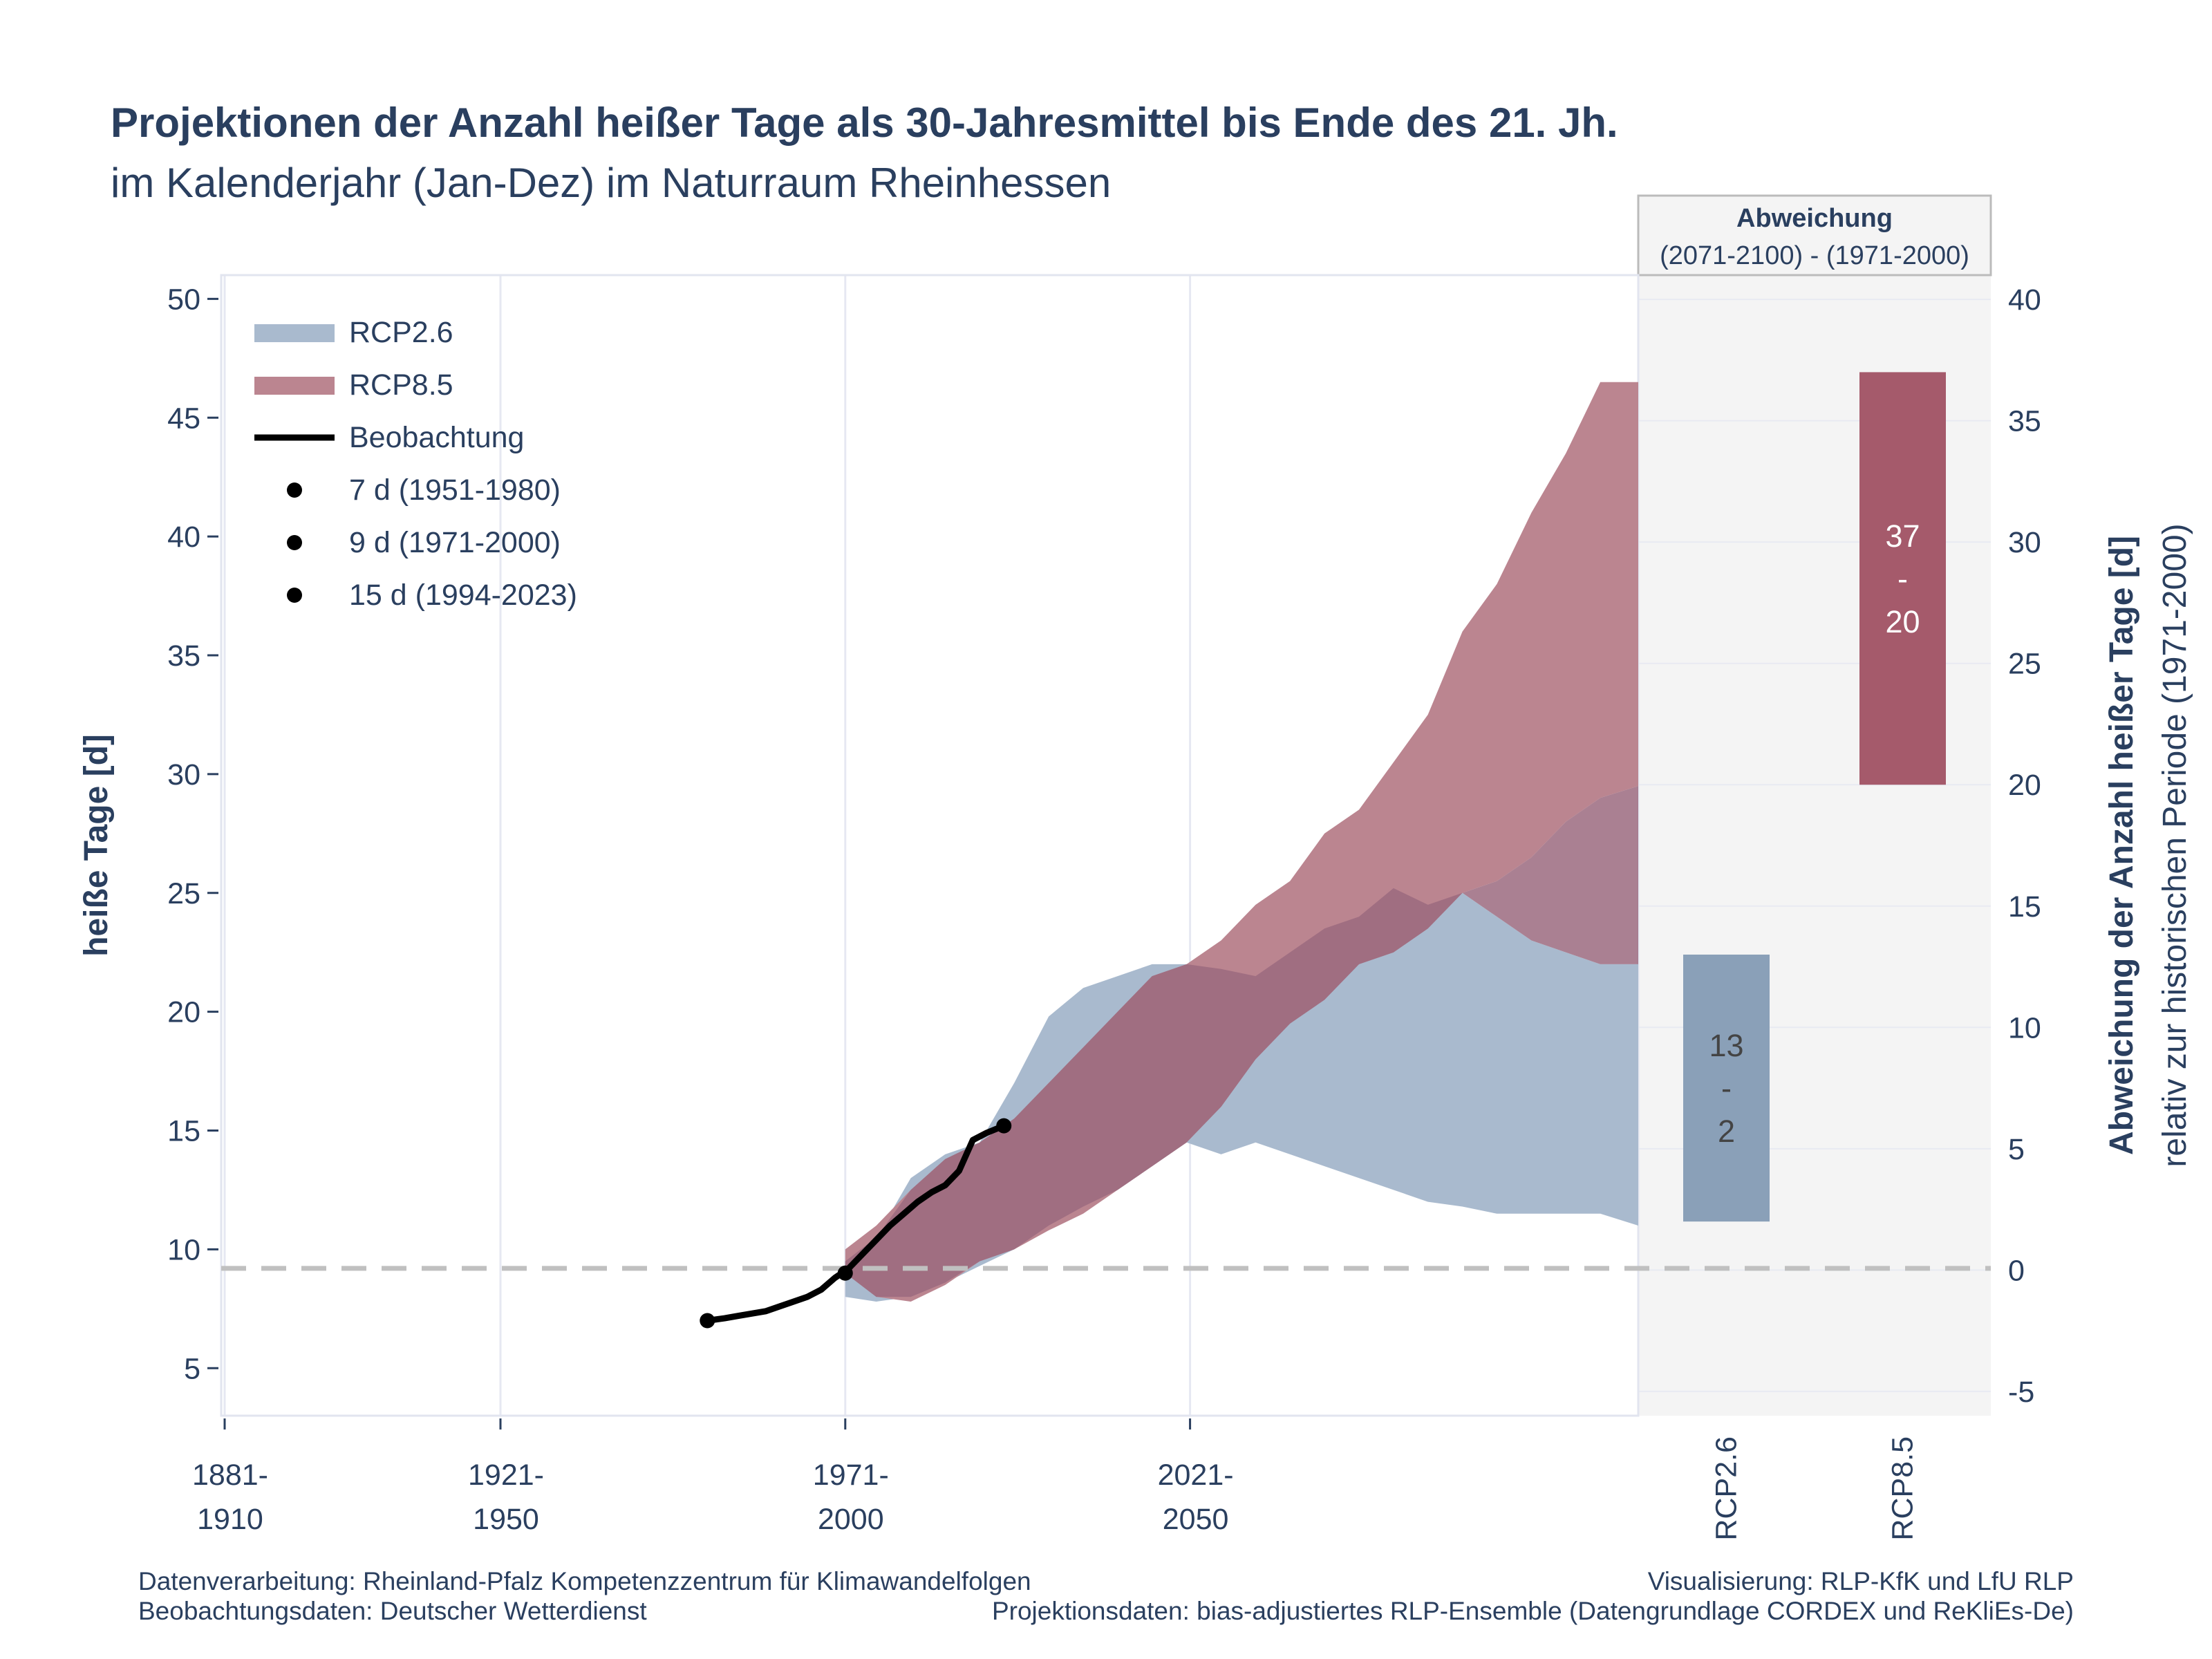 The image size is (2212, 1659). Describe the element at coordinates (2024, 907) in the screenshot. I see `y2-tick-label: 15` at that location.